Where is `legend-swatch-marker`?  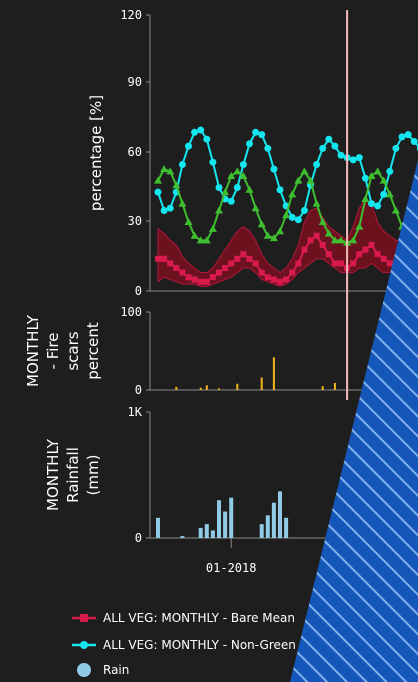 legend-swatch-marker is located at coordinates (84, 618).